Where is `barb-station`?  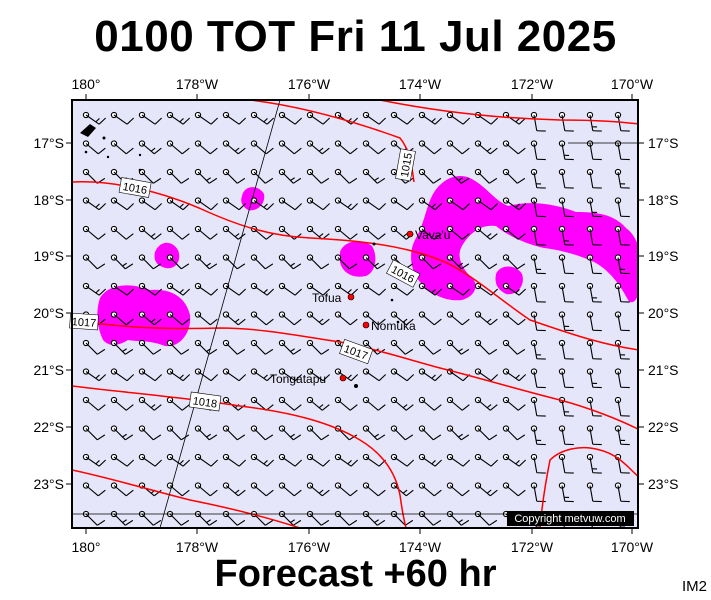 barb-station is located at coordinates (505, 542).